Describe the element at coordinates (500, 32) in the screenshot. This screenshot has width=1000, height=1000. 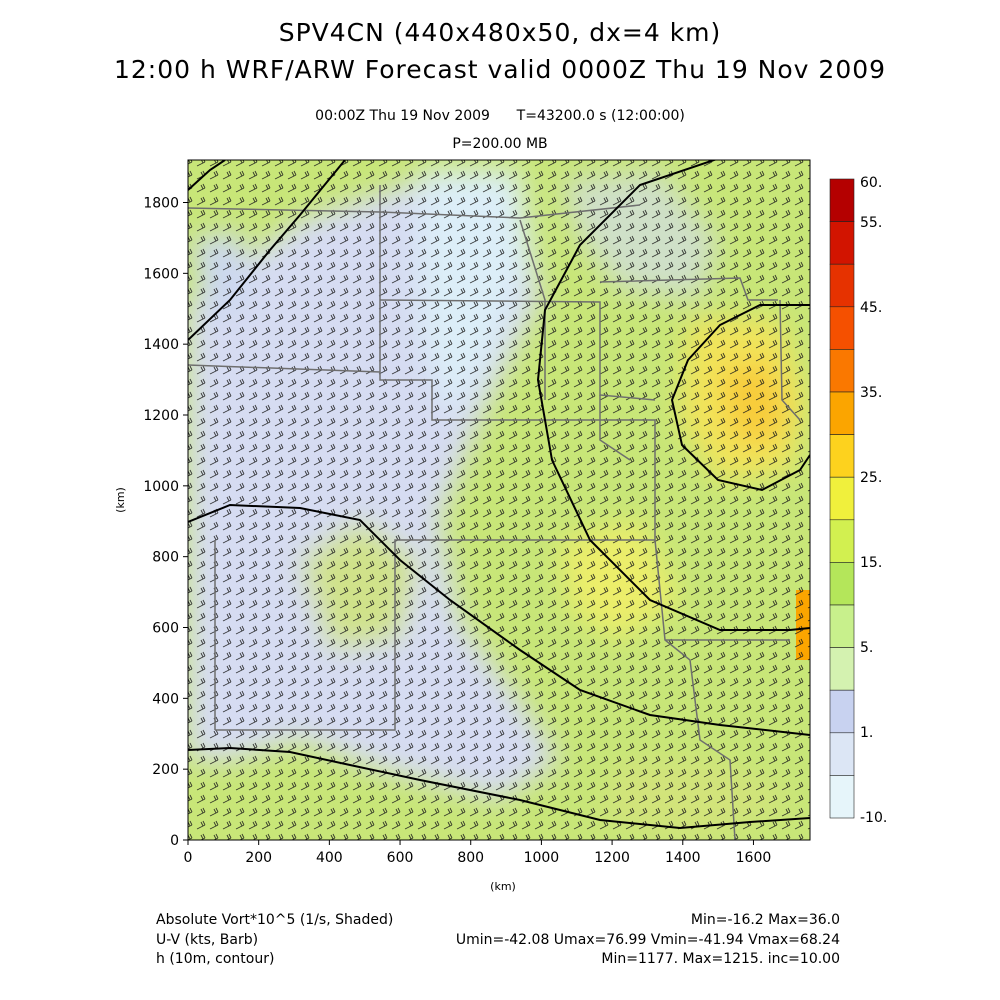
I see `chart-title: SPV4CN (440x480x50, dx=4 km)` at that location.